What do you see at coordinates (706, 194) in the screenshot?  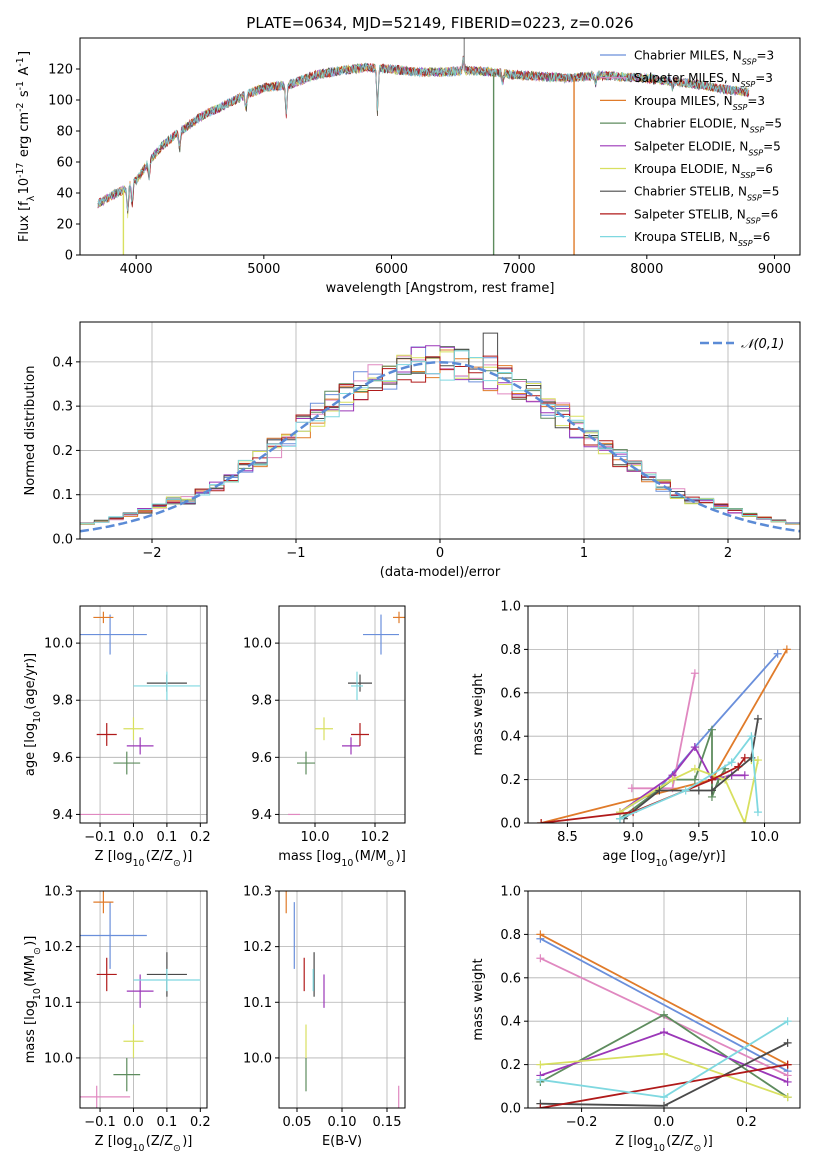 I see `legend-entry: Chabrier STELIB, NSSP=5` at bounding box center [706, 194].